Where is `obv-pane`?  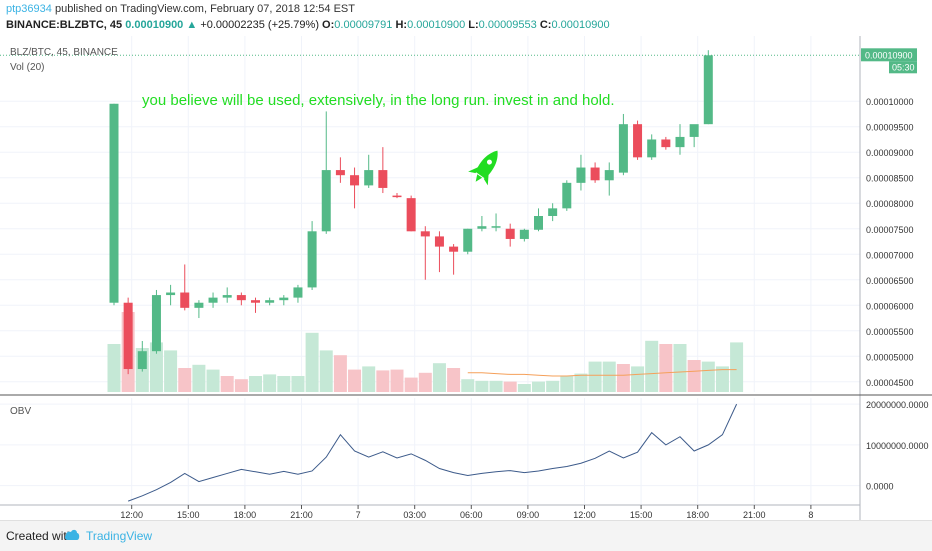
obv-pane is located at coordinates (432, 452).